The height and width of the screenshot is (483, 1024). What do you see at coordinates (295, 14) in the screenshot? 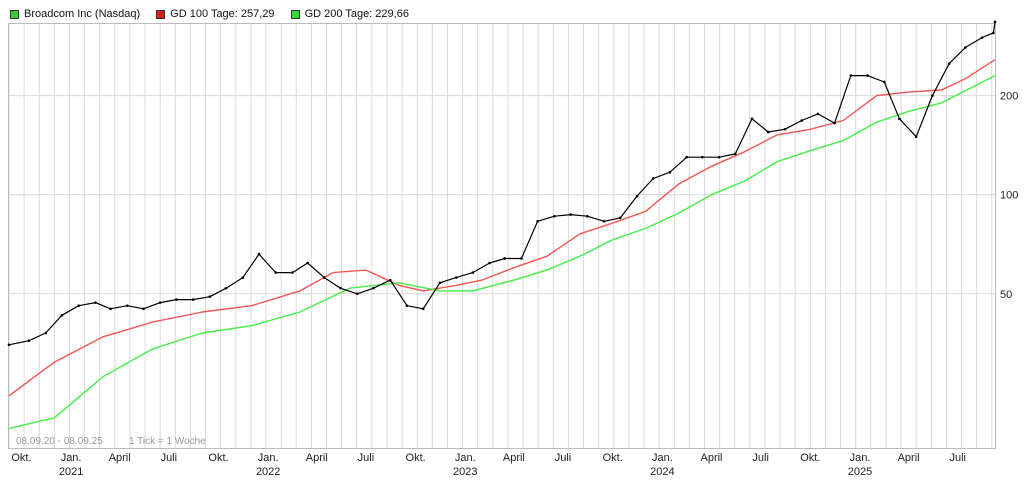
I see `legend-swatch-gd200` at bounding box center [295, 14].